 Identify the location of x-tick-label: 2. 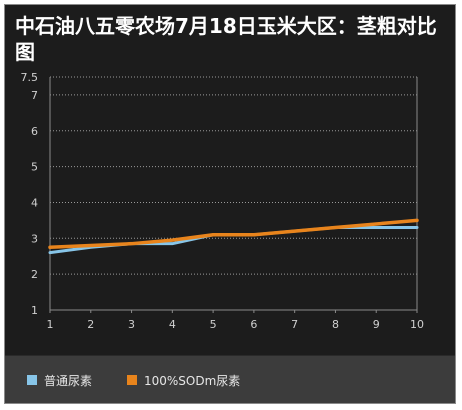
(90, 324).